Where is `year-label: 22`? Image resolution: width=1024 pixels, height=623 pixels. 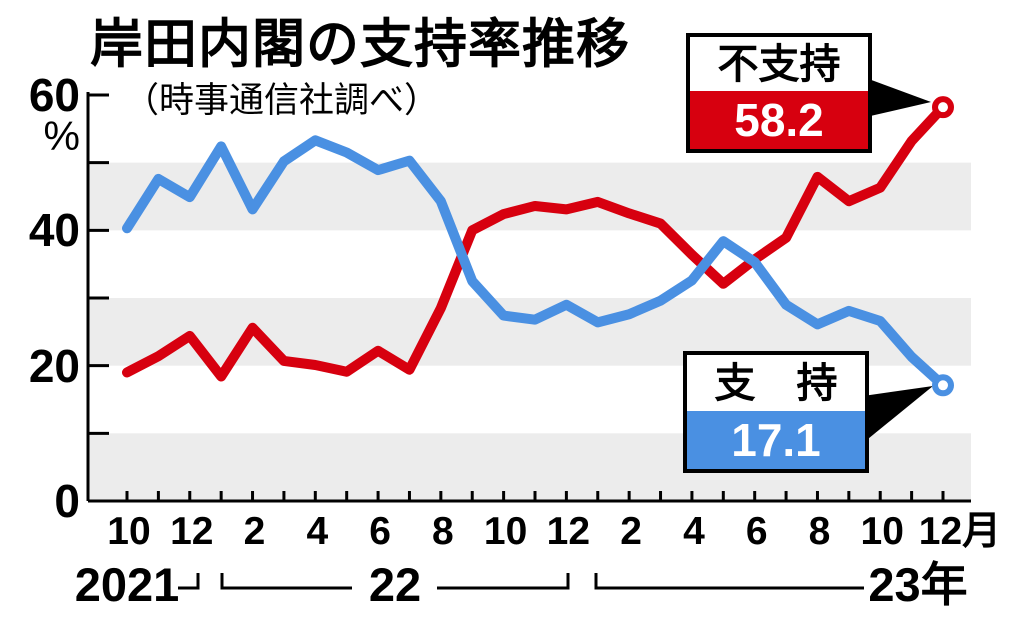
year-label: 22 is located at coordinates (395, 584).